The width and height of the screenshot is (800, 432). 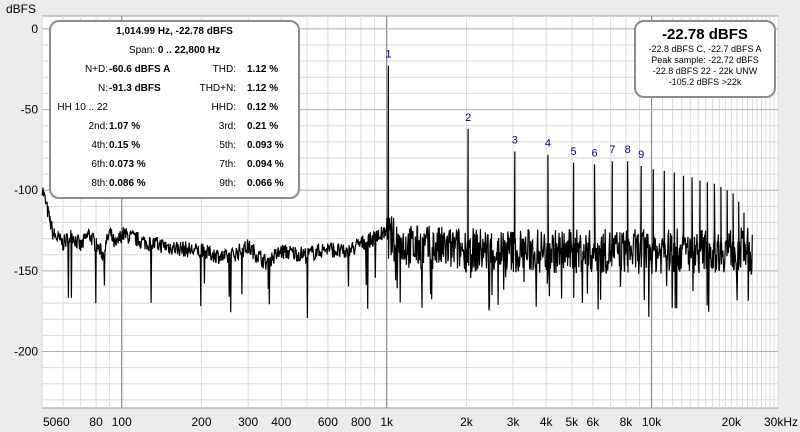 What do you see at coordinates (781, 422) in the screenshot?
I see `x-tick-label: 30kHz` at bounding box center [781, 422].